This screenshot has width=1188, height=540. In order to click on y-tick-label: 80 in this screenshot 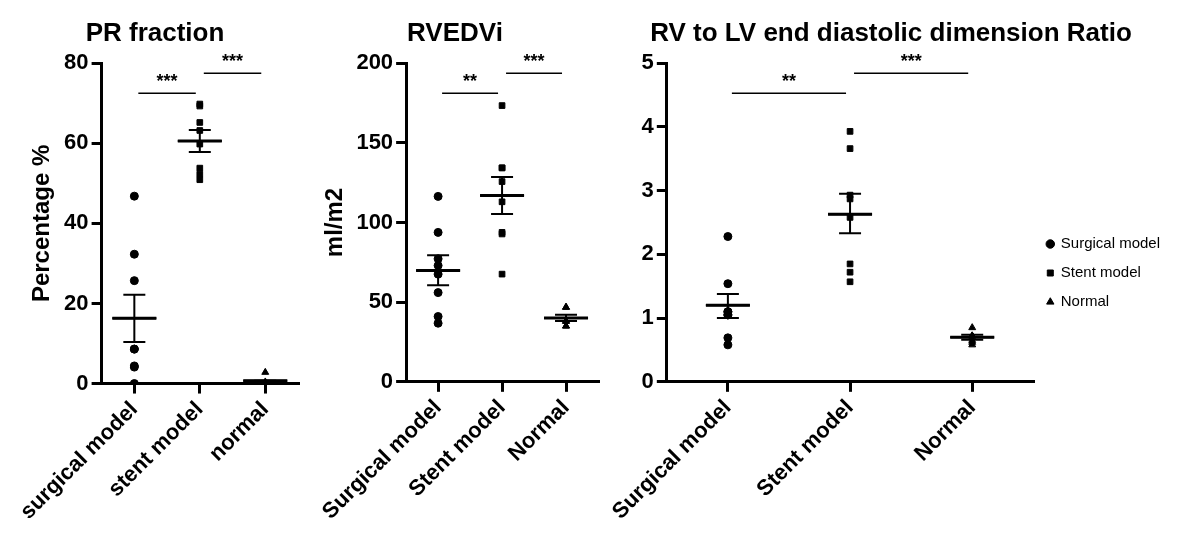, I will do `click(76, 62)`.